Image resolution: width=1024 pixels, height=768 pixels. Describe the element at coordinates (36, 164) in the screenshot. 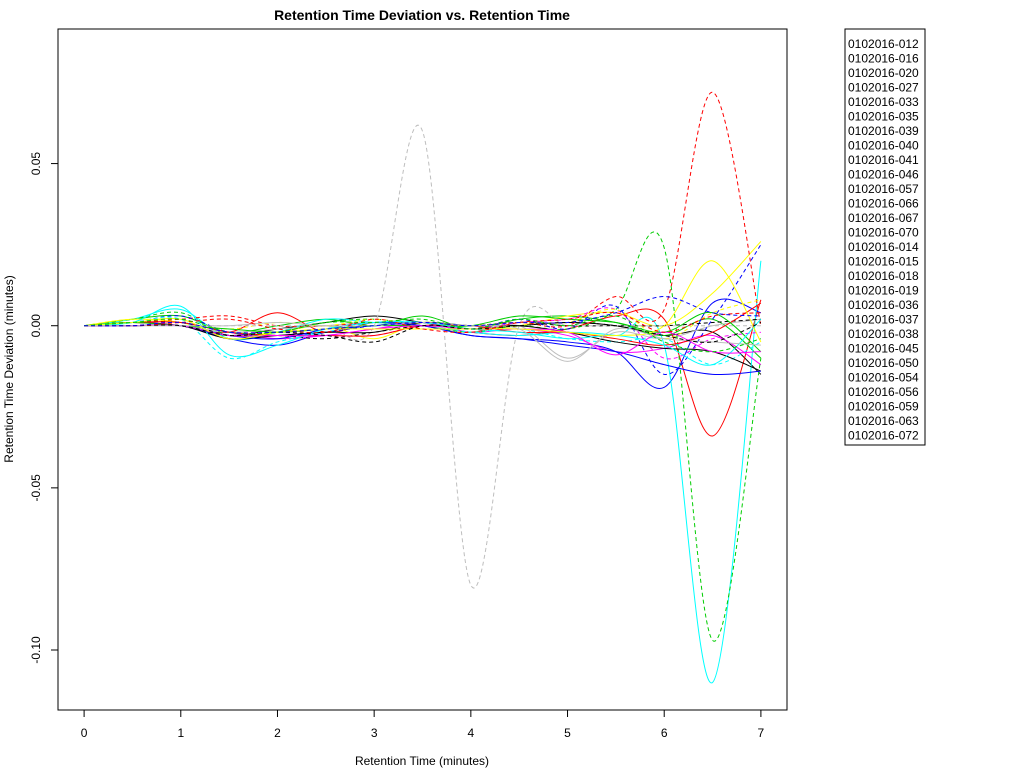

I see `y-tick-label: 0.05` at that location.